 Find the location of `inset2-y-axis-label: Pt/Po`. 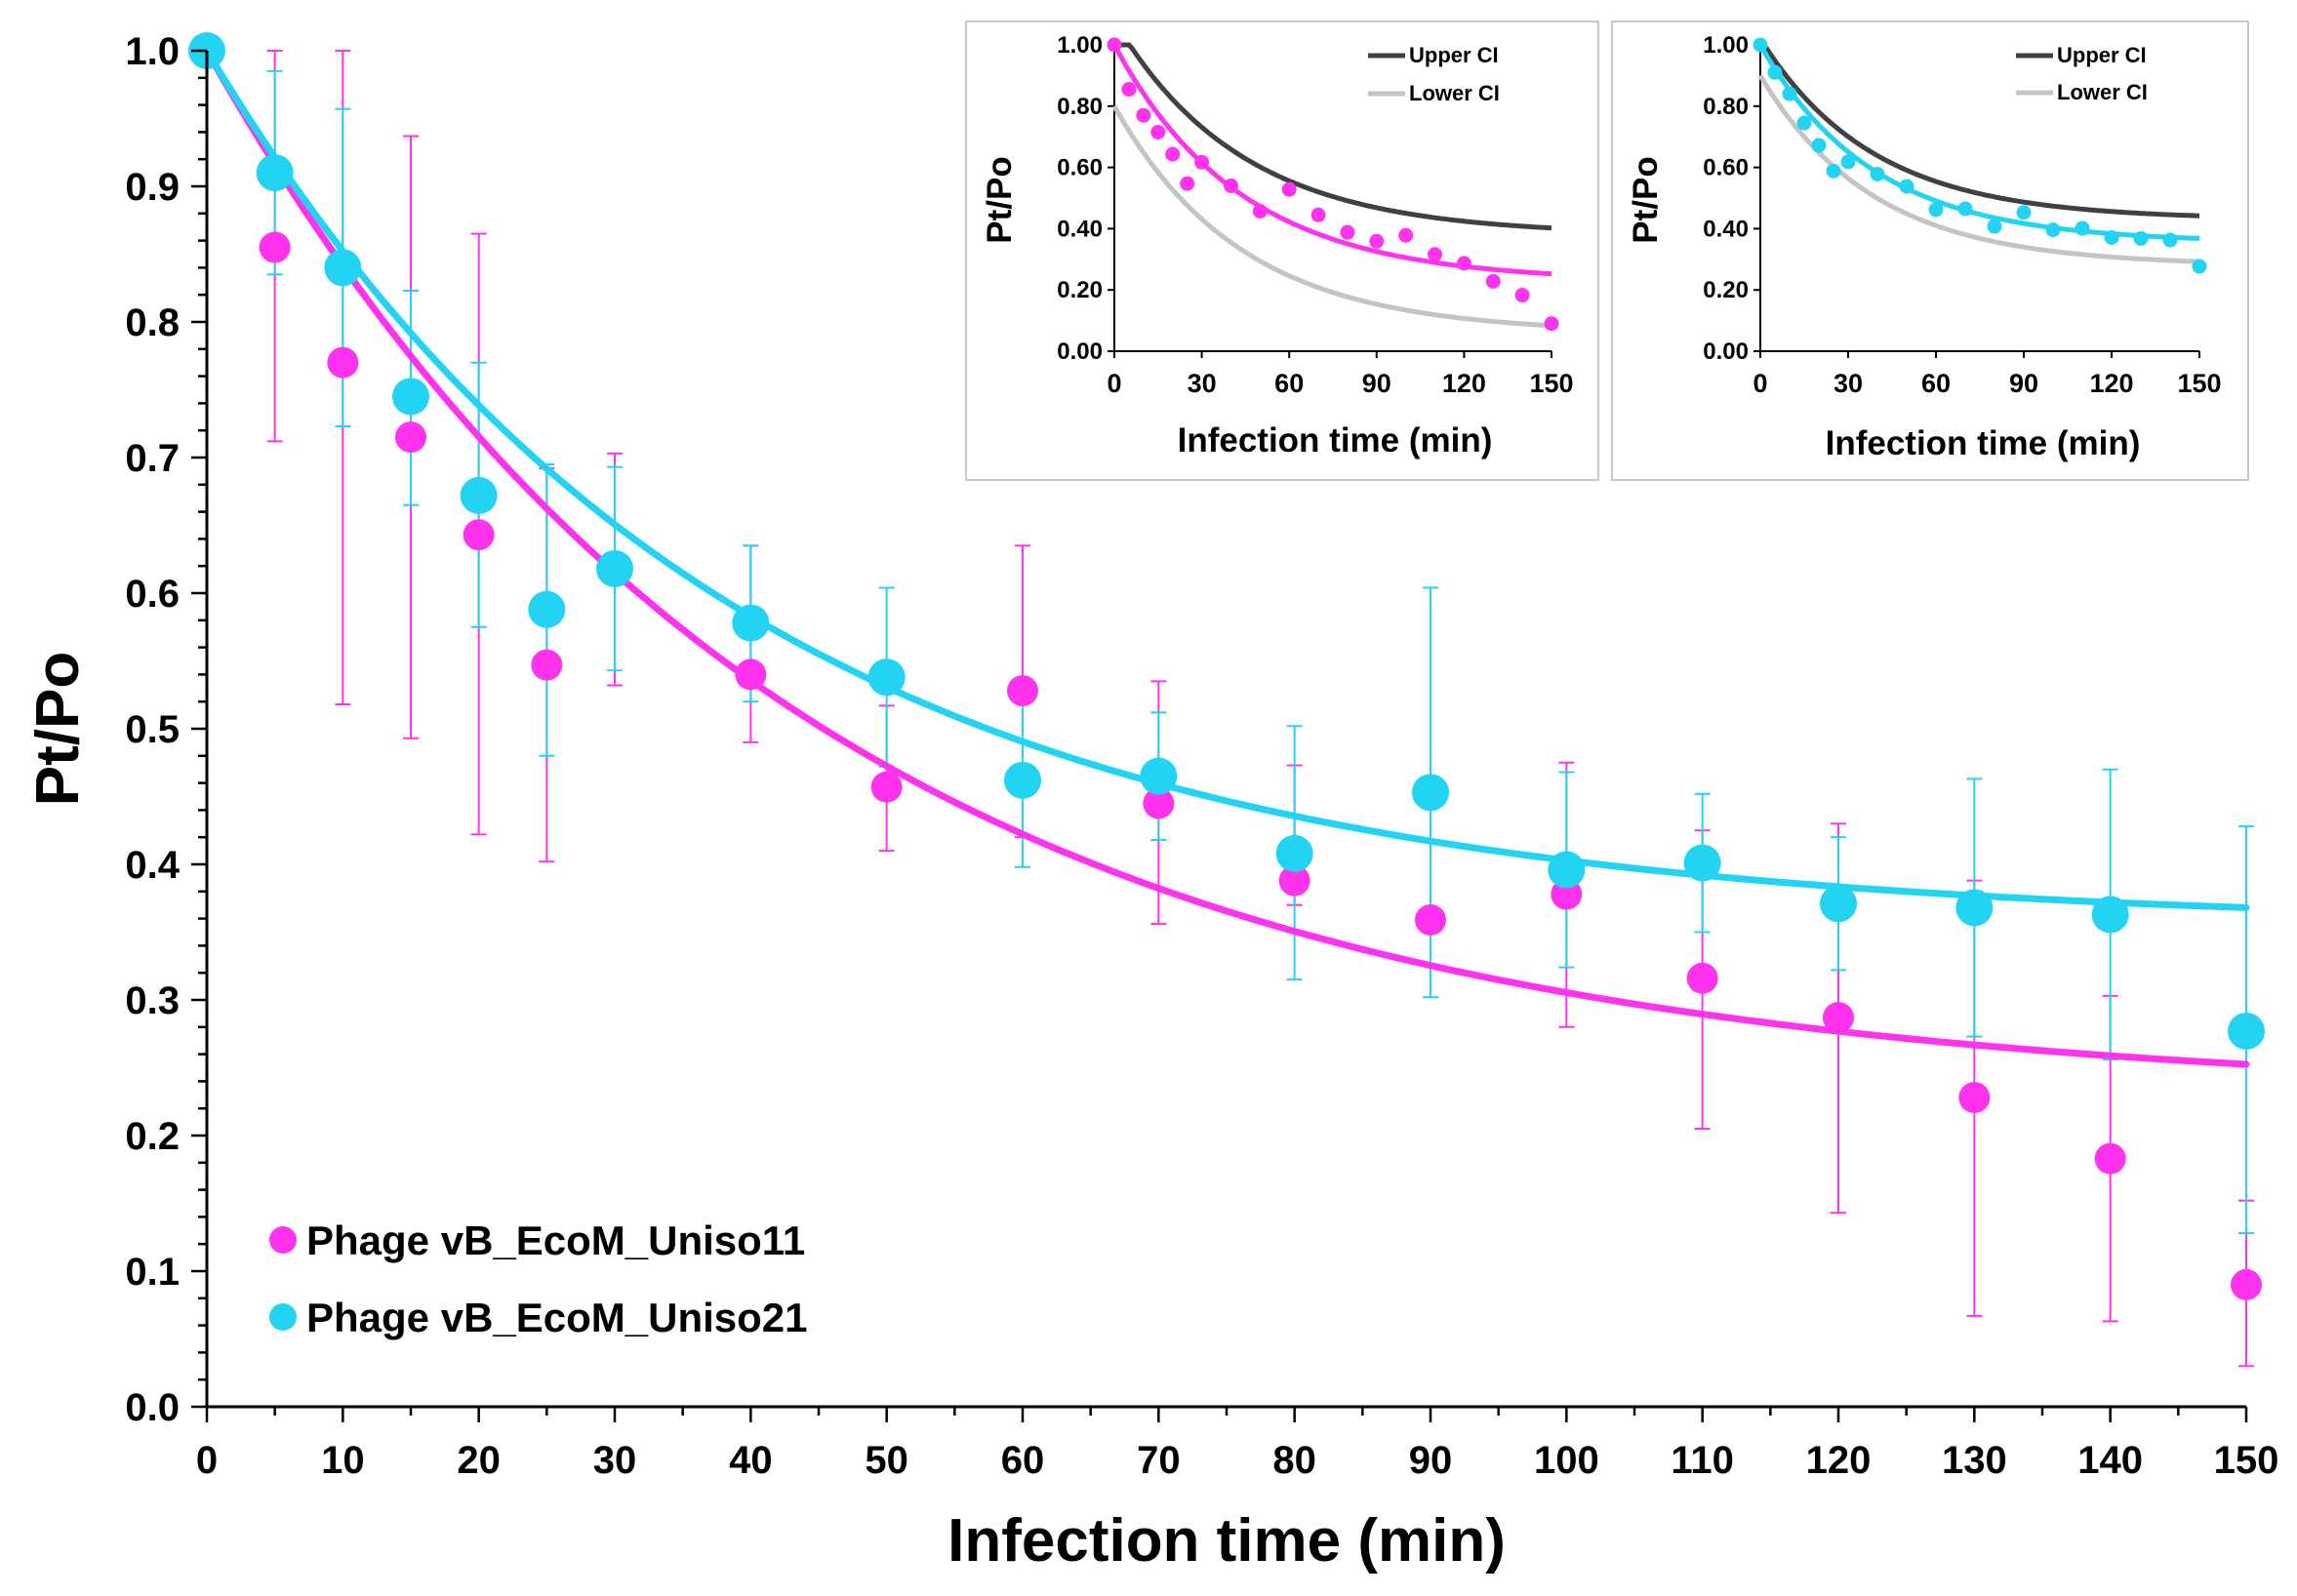

inset2-y-axis-label: Pt/Po is located at coordinates (1646, 200).